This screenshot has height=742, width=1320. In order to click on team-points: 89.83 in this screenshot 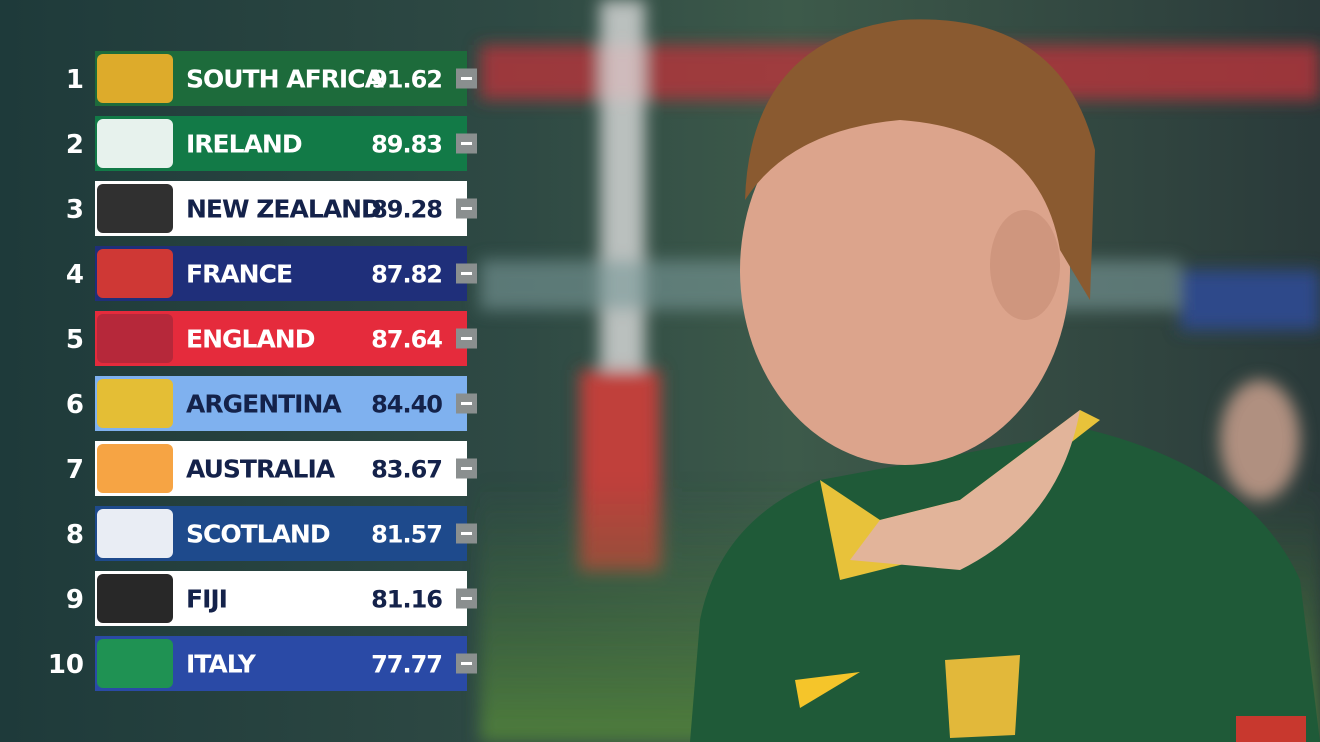, I will do `click(406, 145)`.